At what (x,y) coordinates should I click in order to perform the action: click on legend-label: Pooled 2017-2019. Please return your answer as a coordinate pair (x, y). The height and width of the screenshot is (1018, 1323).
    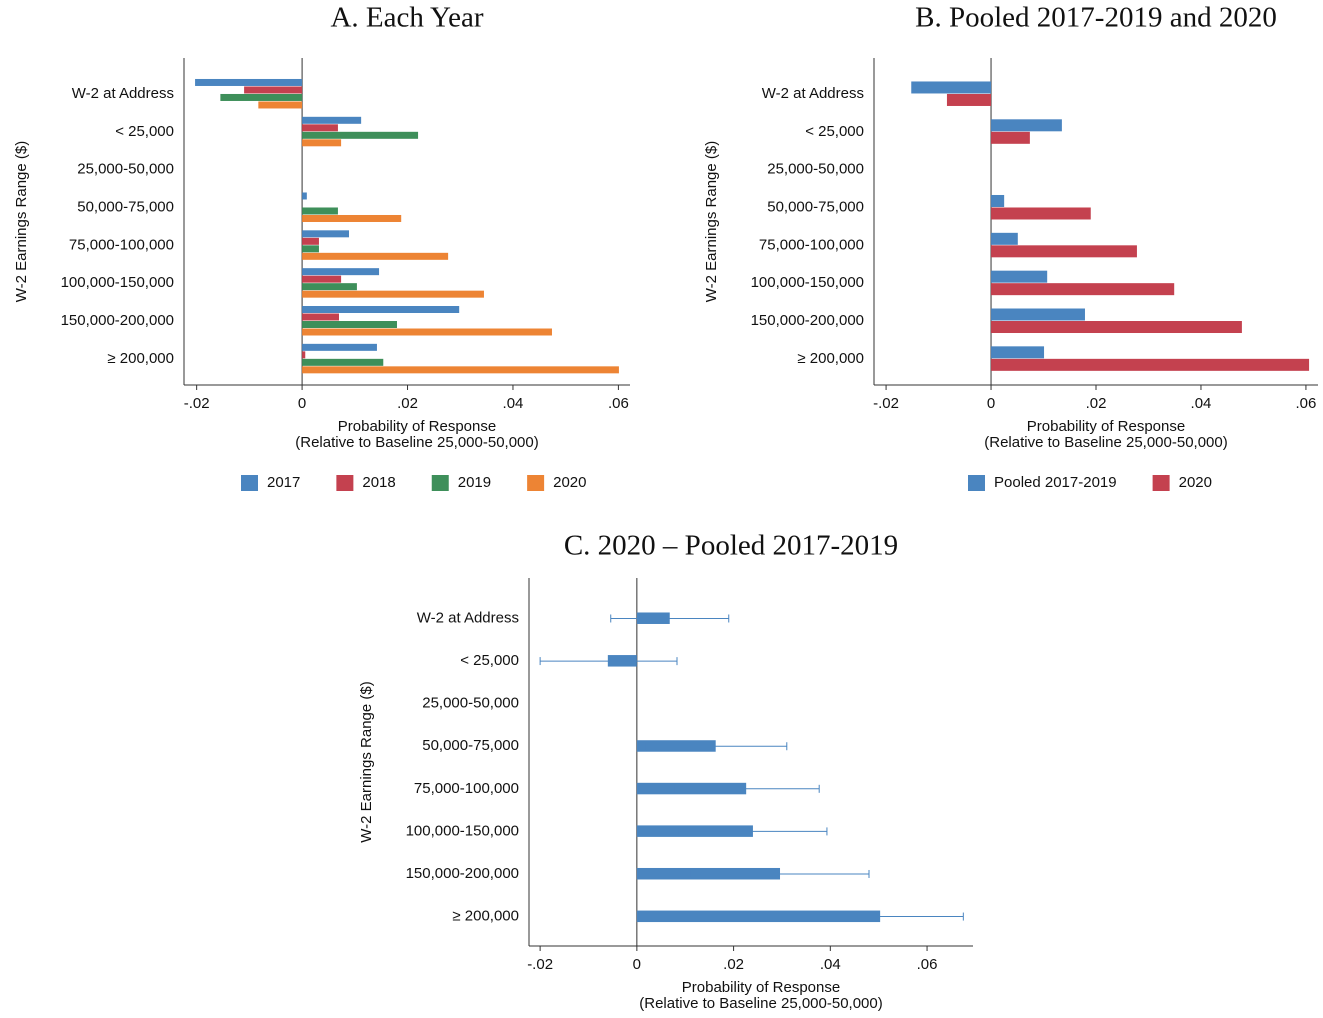
    Looking at the image, I should click on (1055, 482).